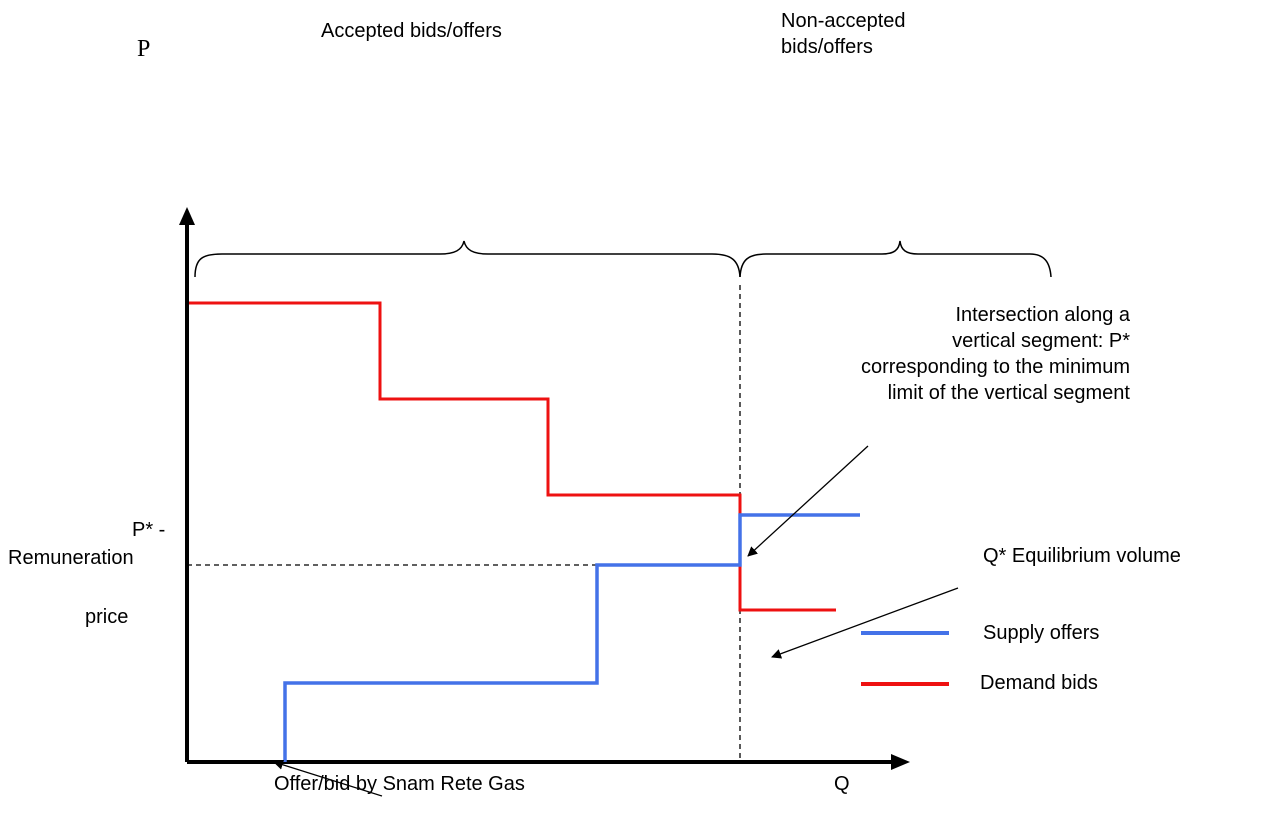 The height and width of the screenshot is (816, 1262). I want to click on x-axis-arrowhead, so click(900, 762).